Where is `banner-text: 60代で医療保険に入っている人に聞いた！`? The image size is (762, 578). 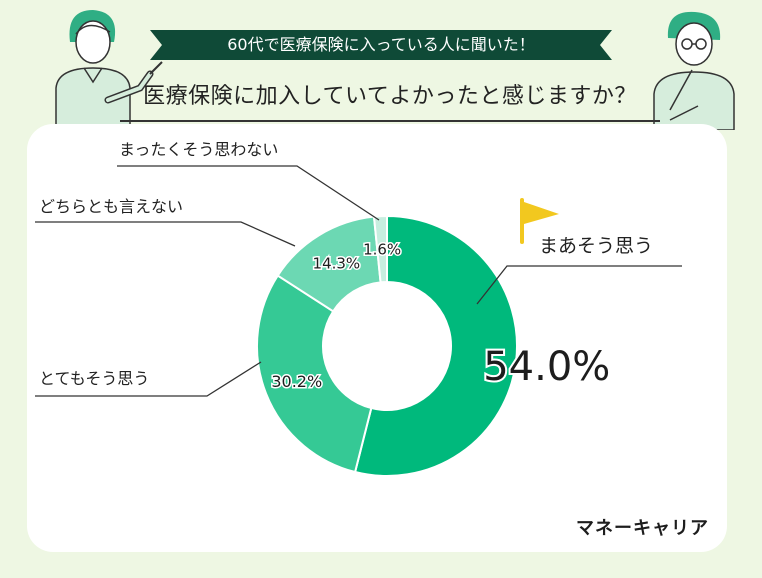 banner-text: 60代で医療保険に入っている人に聞いた！ is located at coordinates (381, 44).